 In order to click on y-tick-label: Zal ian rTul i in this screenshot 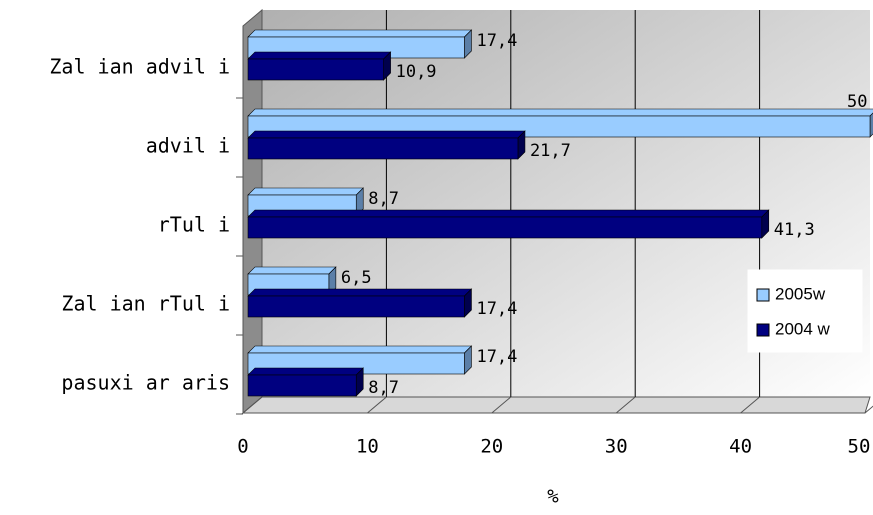, I will do `click(145, 304)`.